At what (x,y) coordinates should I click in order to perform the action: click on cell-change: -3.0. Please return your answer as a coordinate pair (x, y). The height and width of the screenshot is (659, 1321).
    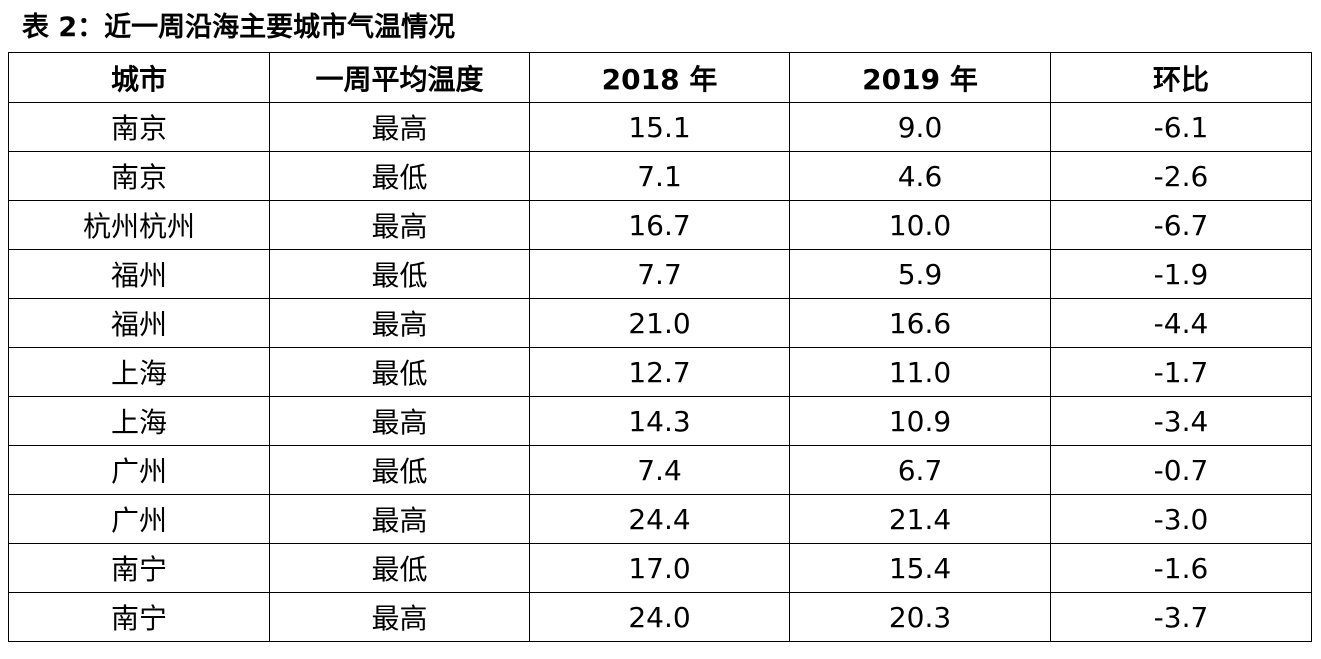
    Looking at the image, I should click on (1181, 519).